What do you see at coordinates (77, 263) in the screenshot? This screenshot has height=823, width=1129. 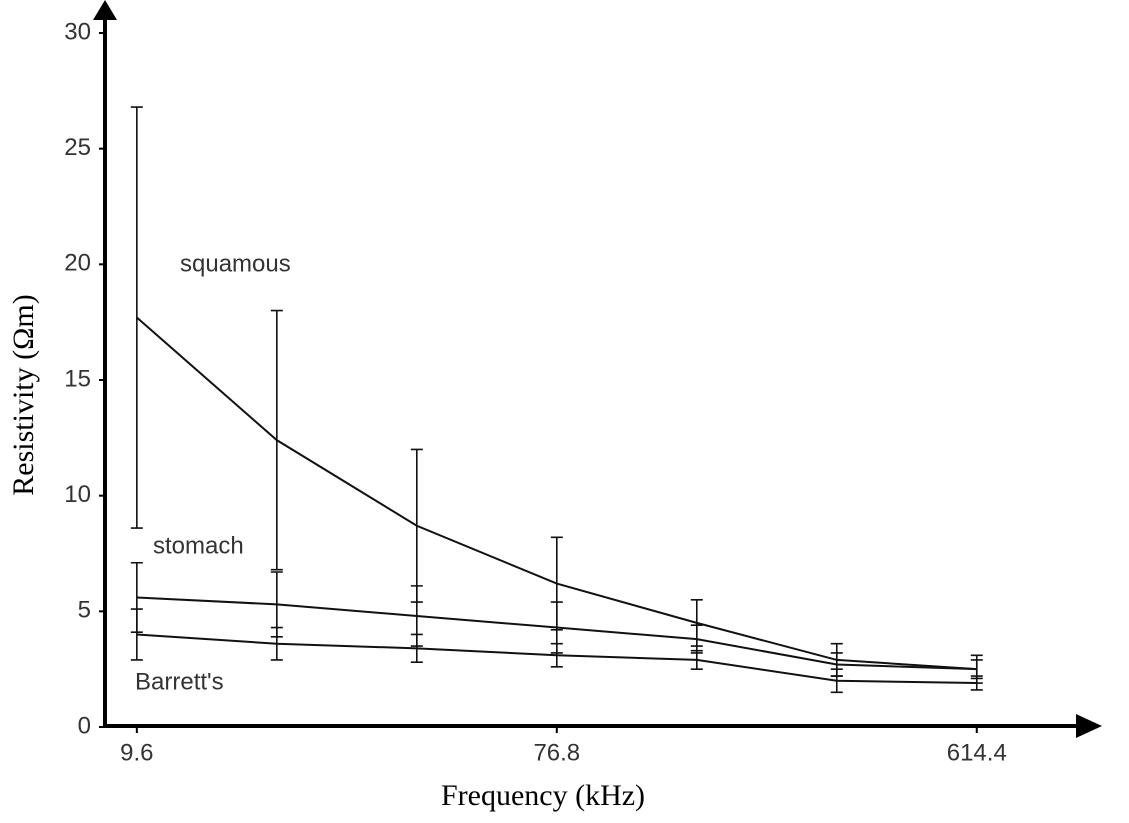 I see `y-tick-label: 20` at bounding box center [77, 263].